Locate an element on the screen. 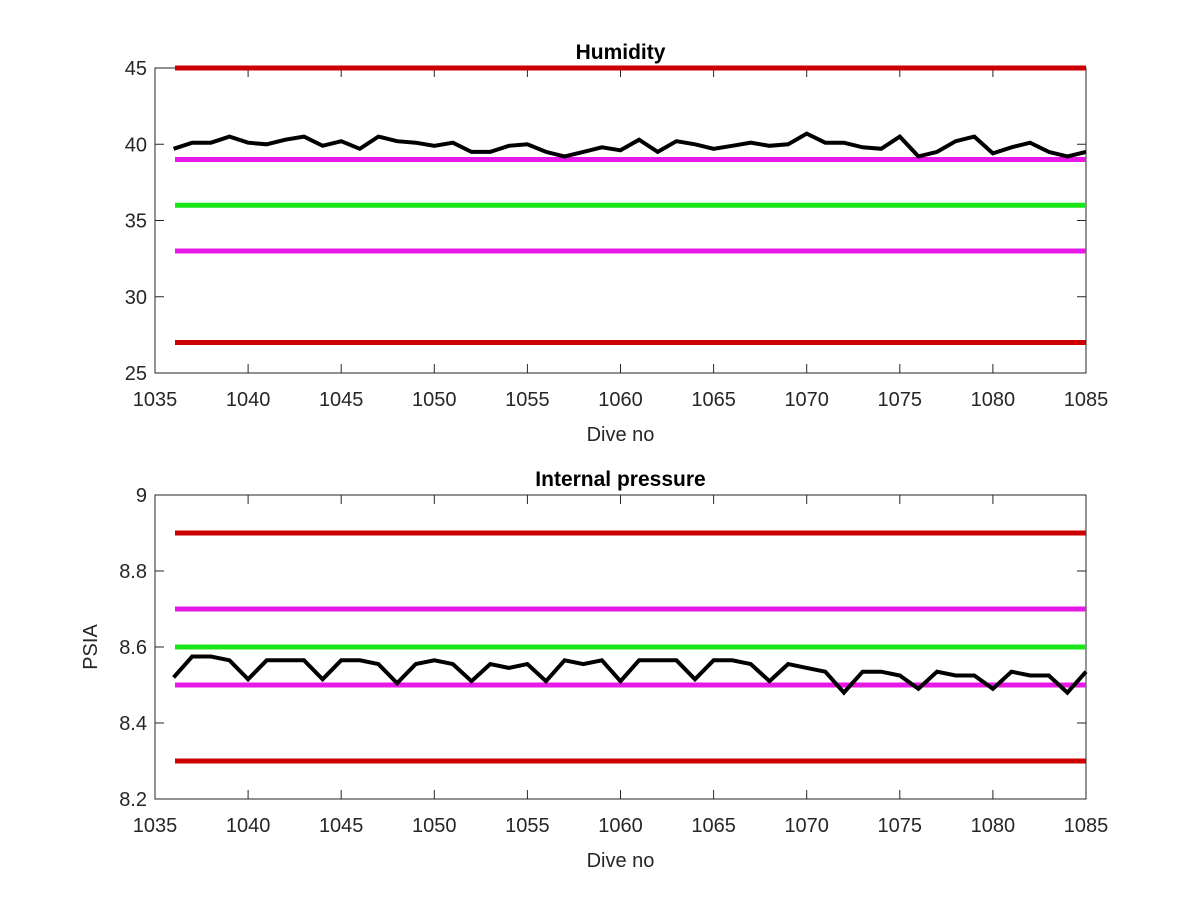 The width and height of the screenshot is (1200, 900). y-tick-label: 40 is located at coordinates (136, 145).